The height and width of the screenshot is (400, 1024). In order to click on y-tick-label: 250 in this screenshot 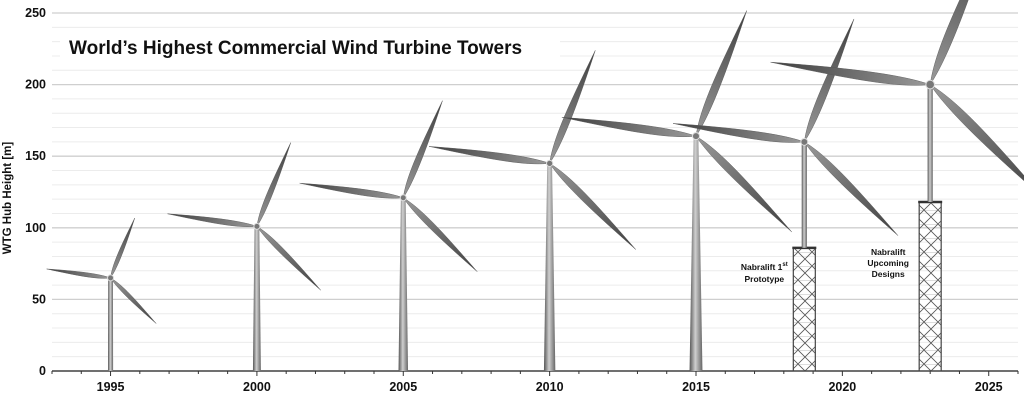, I will do `click(35, 13)`.